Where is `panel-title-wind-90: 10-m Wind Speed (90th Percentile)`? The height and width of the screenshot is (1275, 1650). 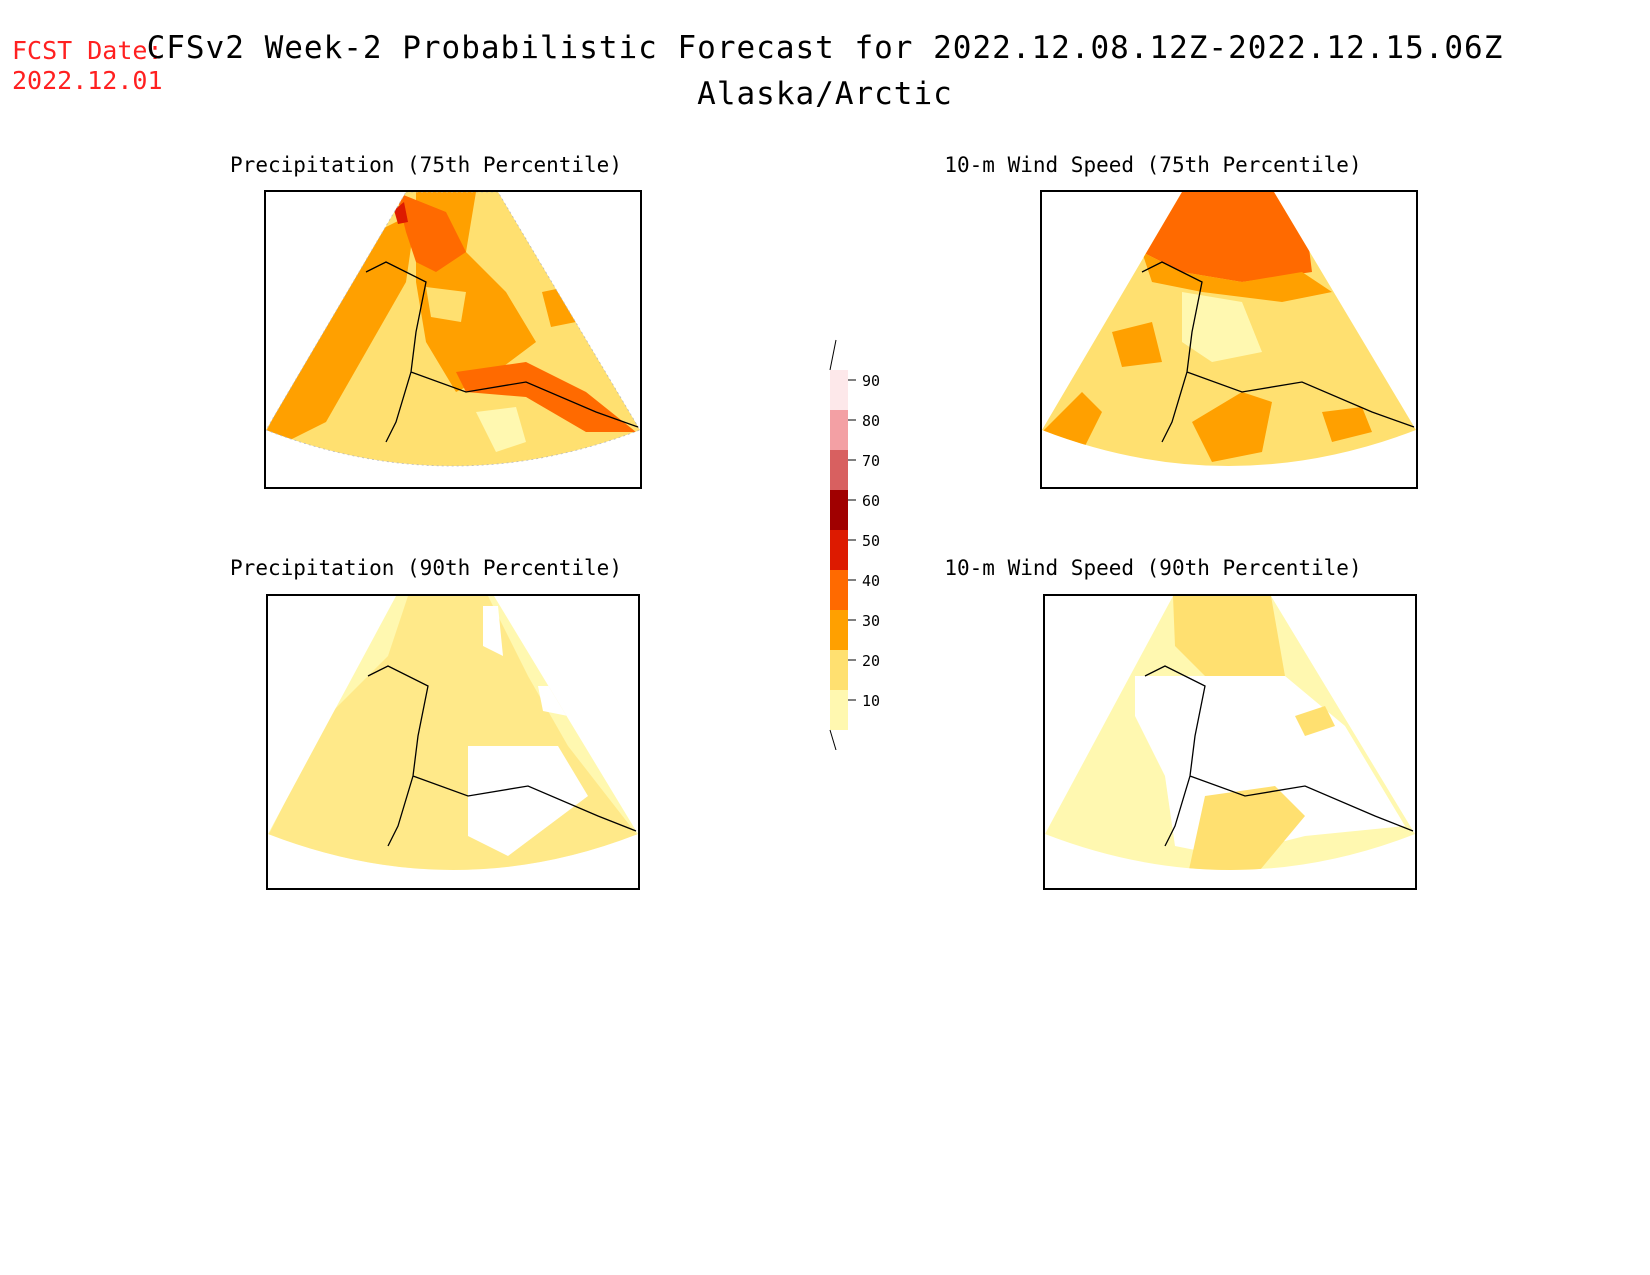
panel-title-wind-90: 10-m Wind Speed (90th Percentile) is located at coordinates (1153, 568).